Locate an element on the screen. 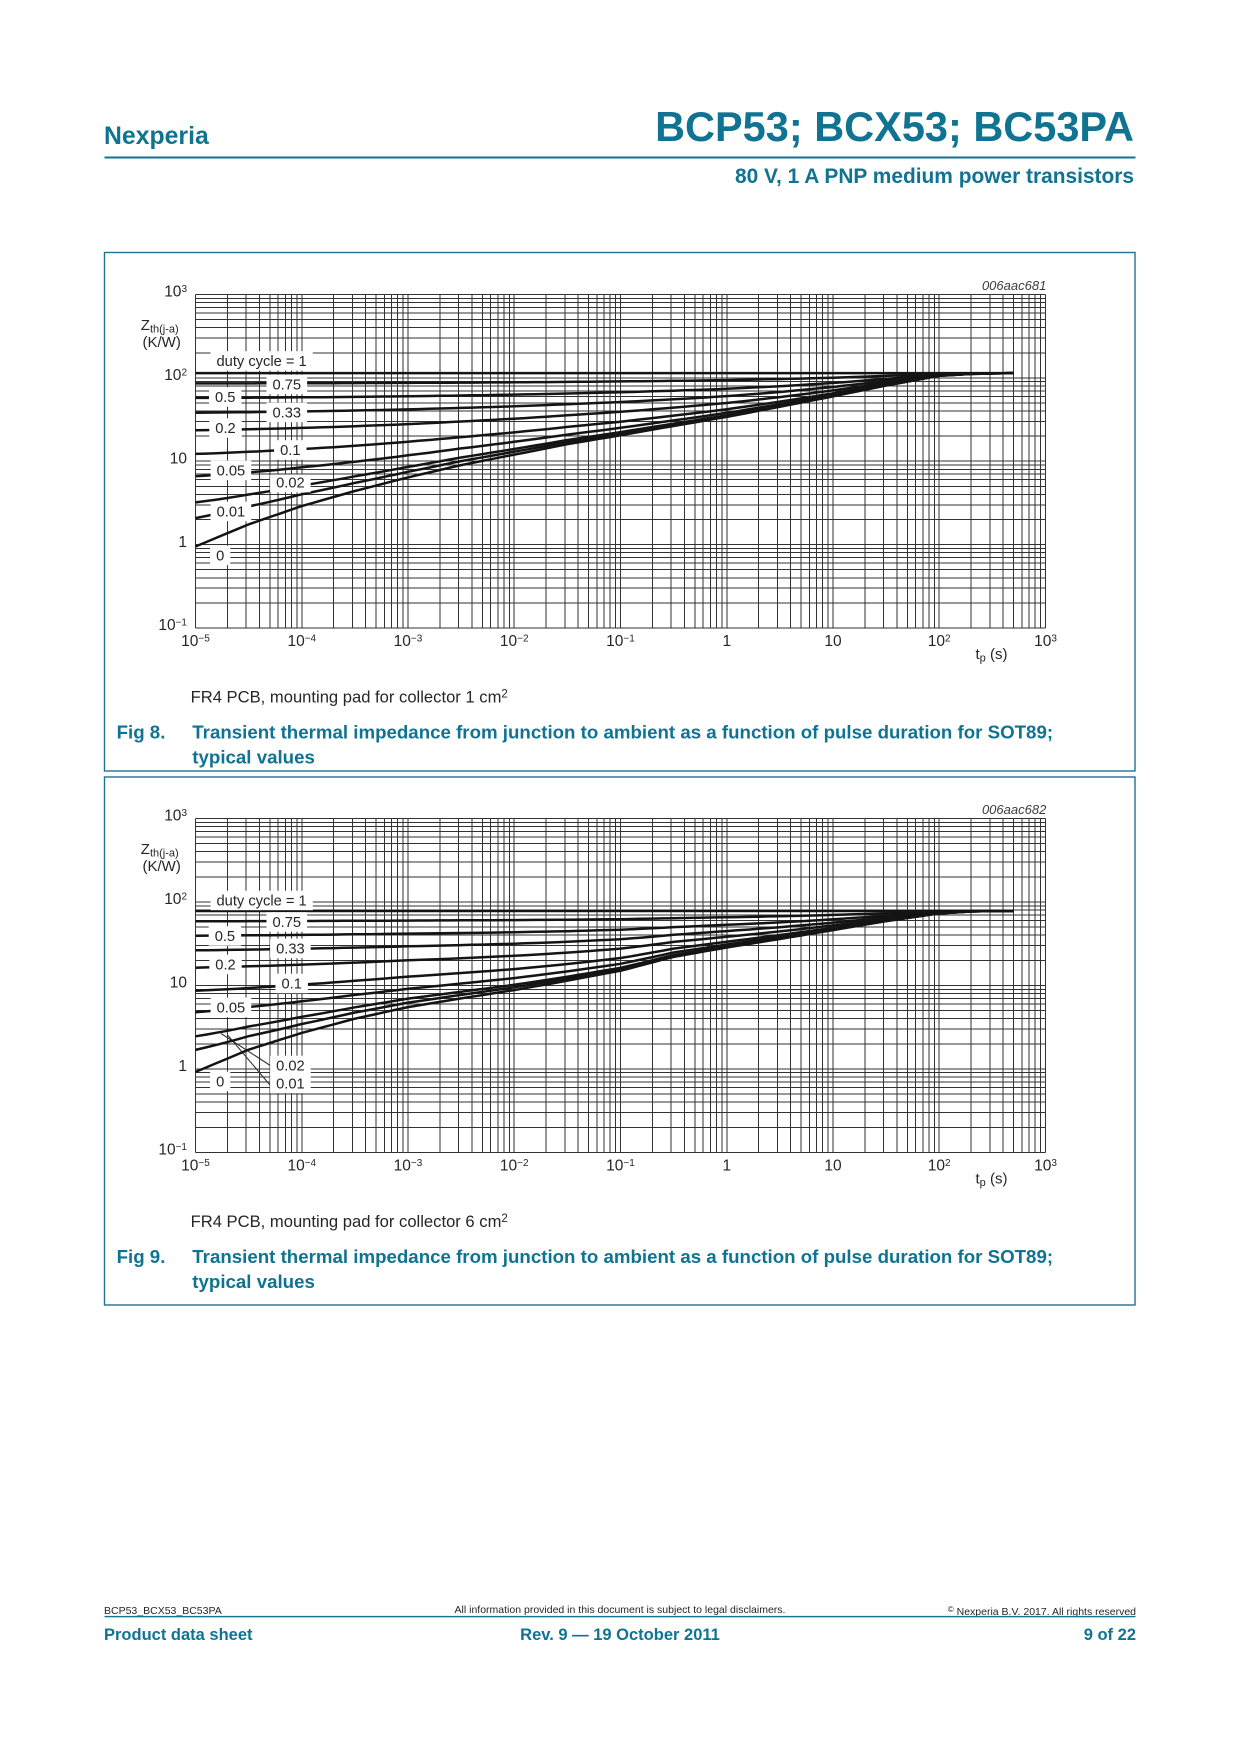  svg-text: BCP53; BCX53; BC53PA is located at coordinates (894, 126).